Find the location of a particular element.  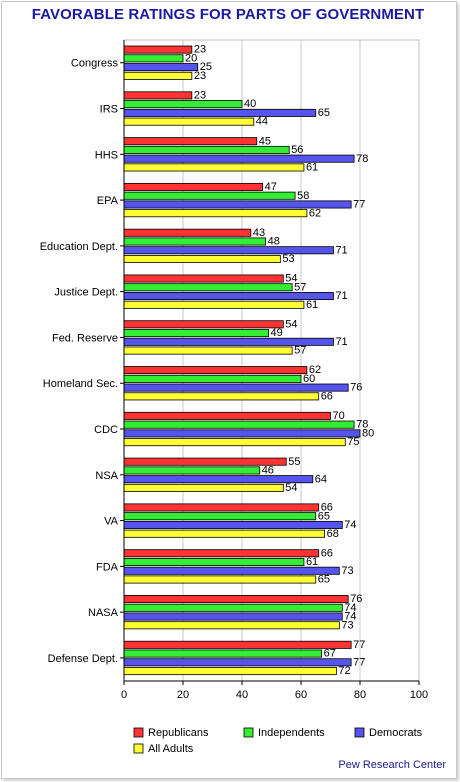

data-label: 70 is located at coordinates (339, 416).